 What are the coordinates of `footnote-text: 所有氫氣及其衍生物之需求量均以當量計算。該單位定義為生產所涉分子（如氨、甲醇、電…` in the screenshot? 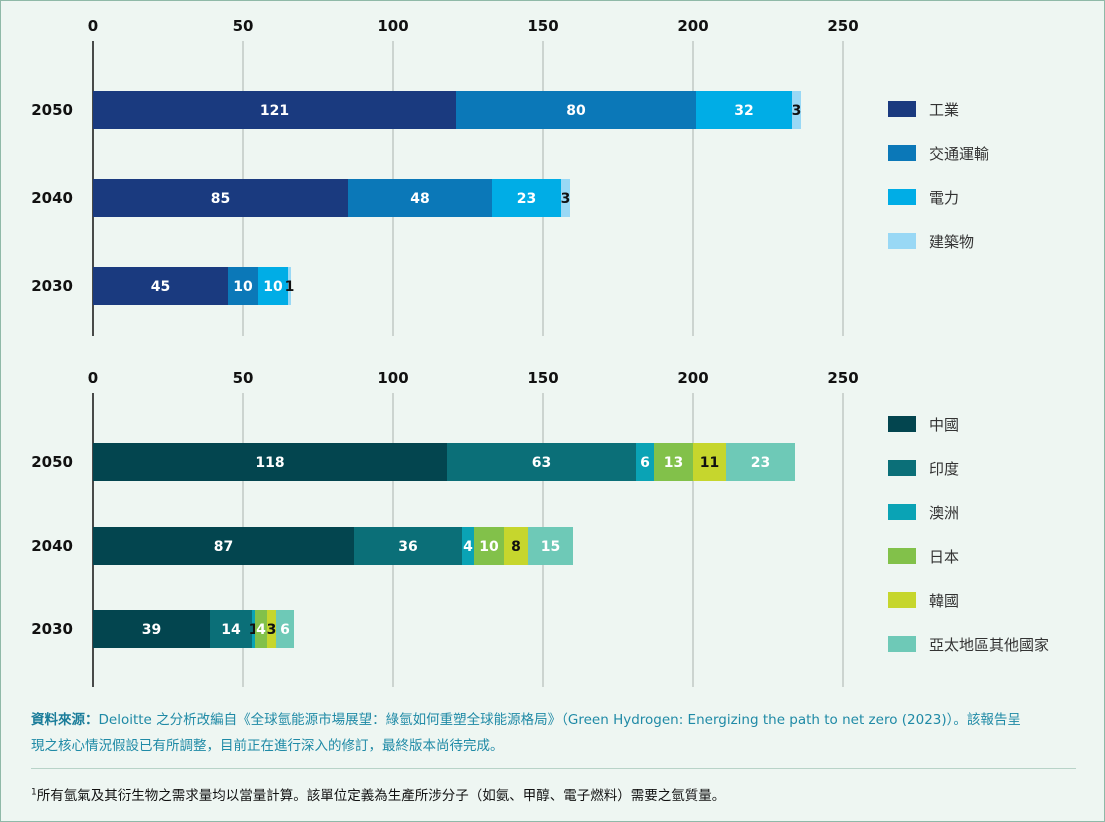 It's located at (381, 796).